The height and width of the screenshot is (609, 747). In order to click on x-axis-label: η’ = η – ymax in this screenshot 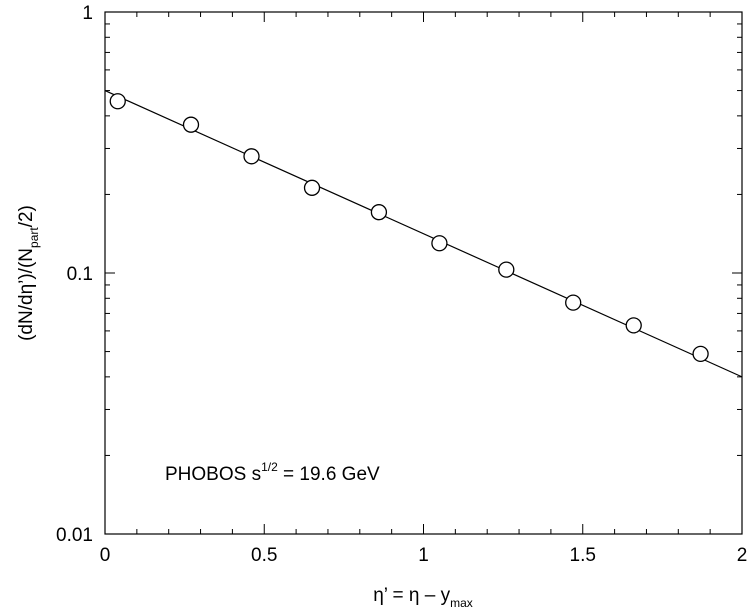, I will do `click(423, 597)`.